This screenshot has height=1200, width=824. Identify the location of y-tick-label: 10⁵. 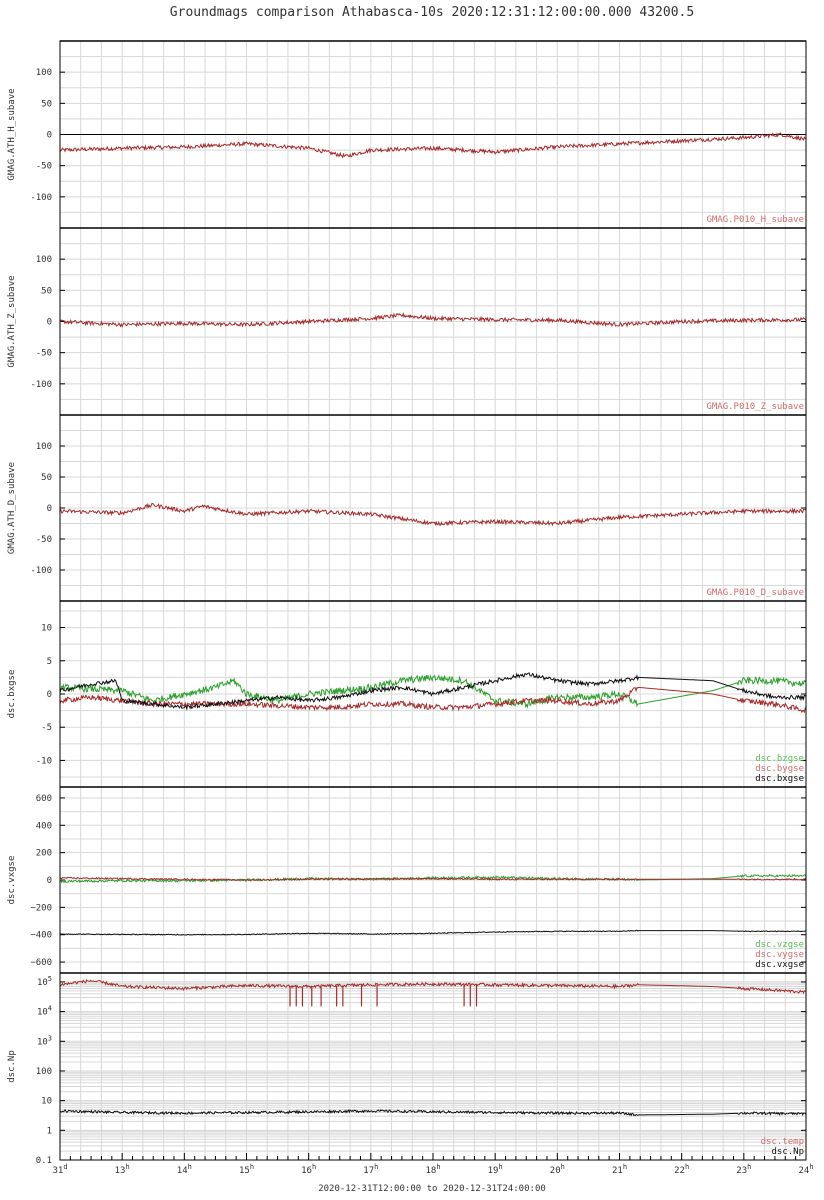
(44, 981).